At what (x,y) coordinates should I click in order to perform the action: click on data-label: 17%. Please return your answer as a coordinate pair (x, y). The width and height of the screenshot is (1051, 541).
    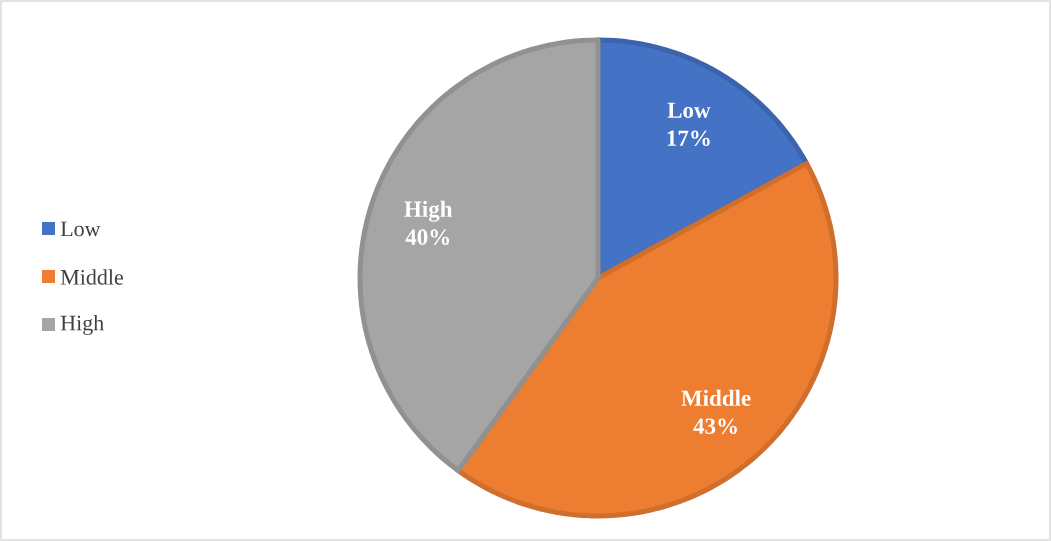
    Looking at the image, I should click on (688, 138).